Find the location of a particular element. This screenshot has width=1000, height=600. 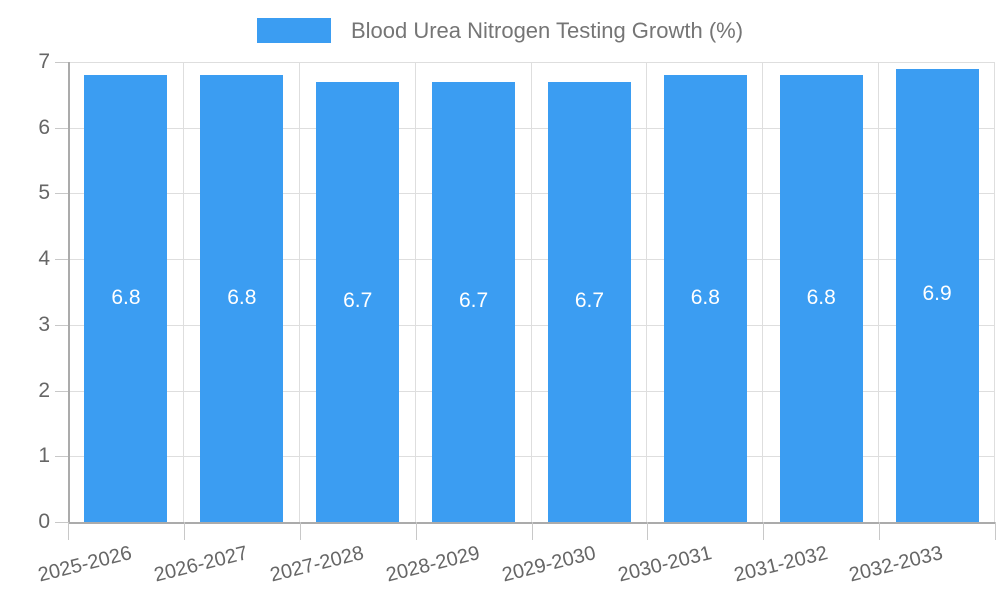

bar-2026-2027 is located at coordinates (242, 298).